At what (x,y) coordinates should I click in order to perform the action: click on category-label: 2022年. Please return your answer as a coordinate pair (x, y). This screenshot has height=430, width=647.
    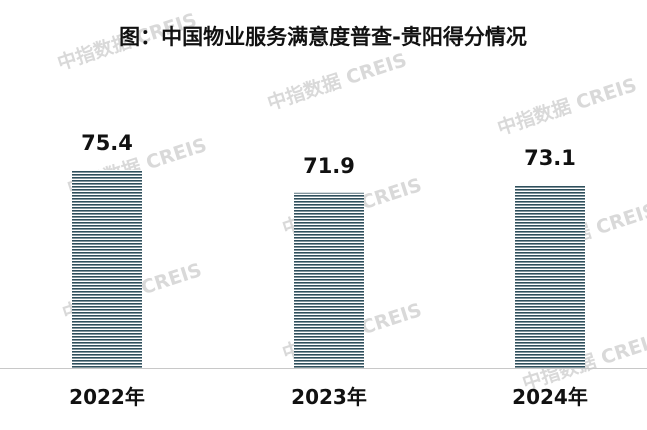
    Looking at the image, I should click on (107, 397).